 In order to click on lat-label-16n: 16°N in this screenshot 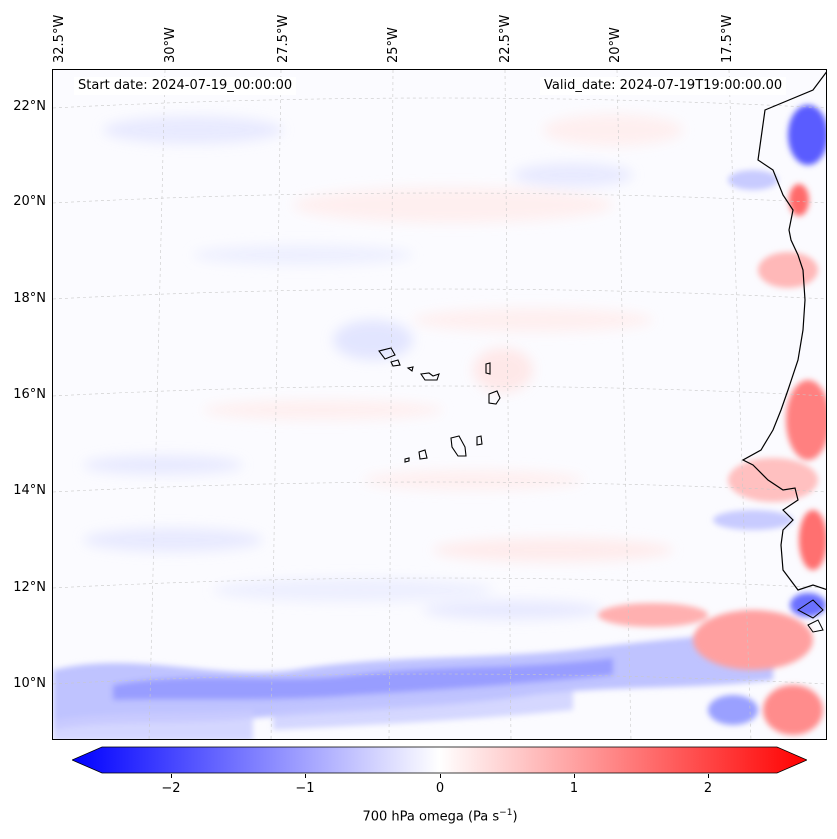, I will do `click(29, 394)`.